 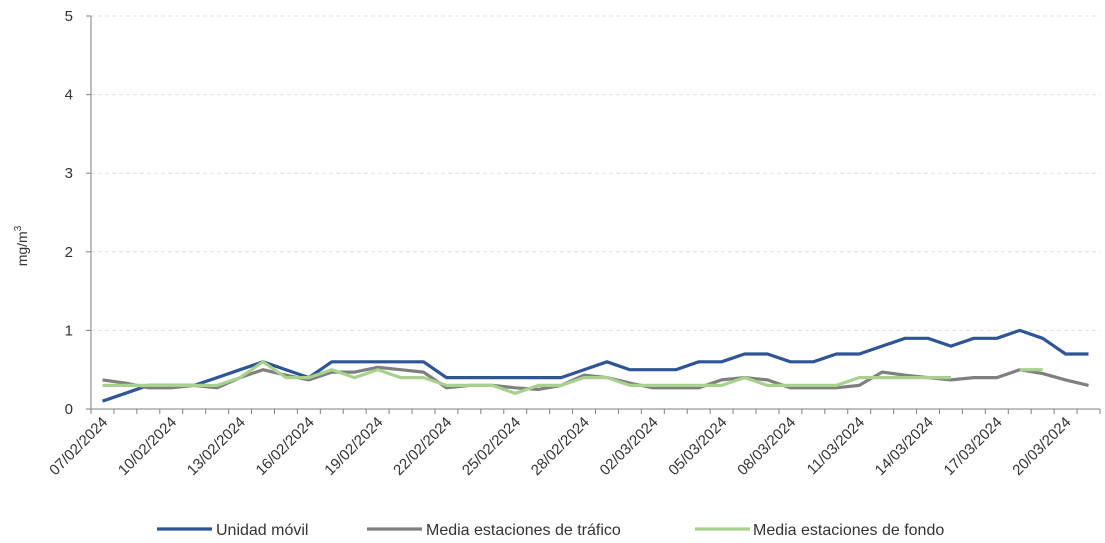 I want to click on x-tick-label: 14/03/2024, so click(x=904, y=446).